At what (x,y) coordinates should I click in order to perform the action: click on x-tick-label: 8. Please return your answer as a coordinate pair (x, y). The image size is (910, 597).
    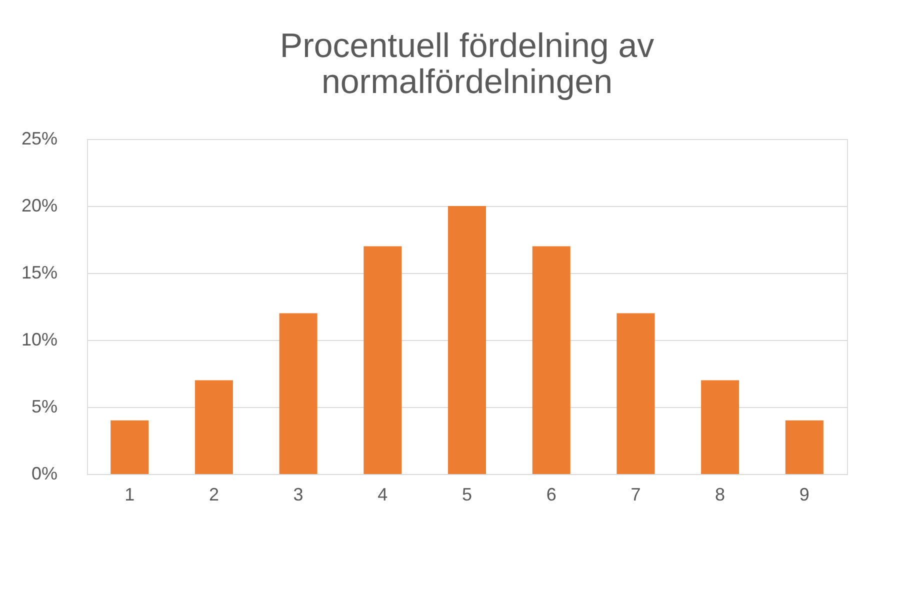
    Looking at the image, I should click on (720, 494).